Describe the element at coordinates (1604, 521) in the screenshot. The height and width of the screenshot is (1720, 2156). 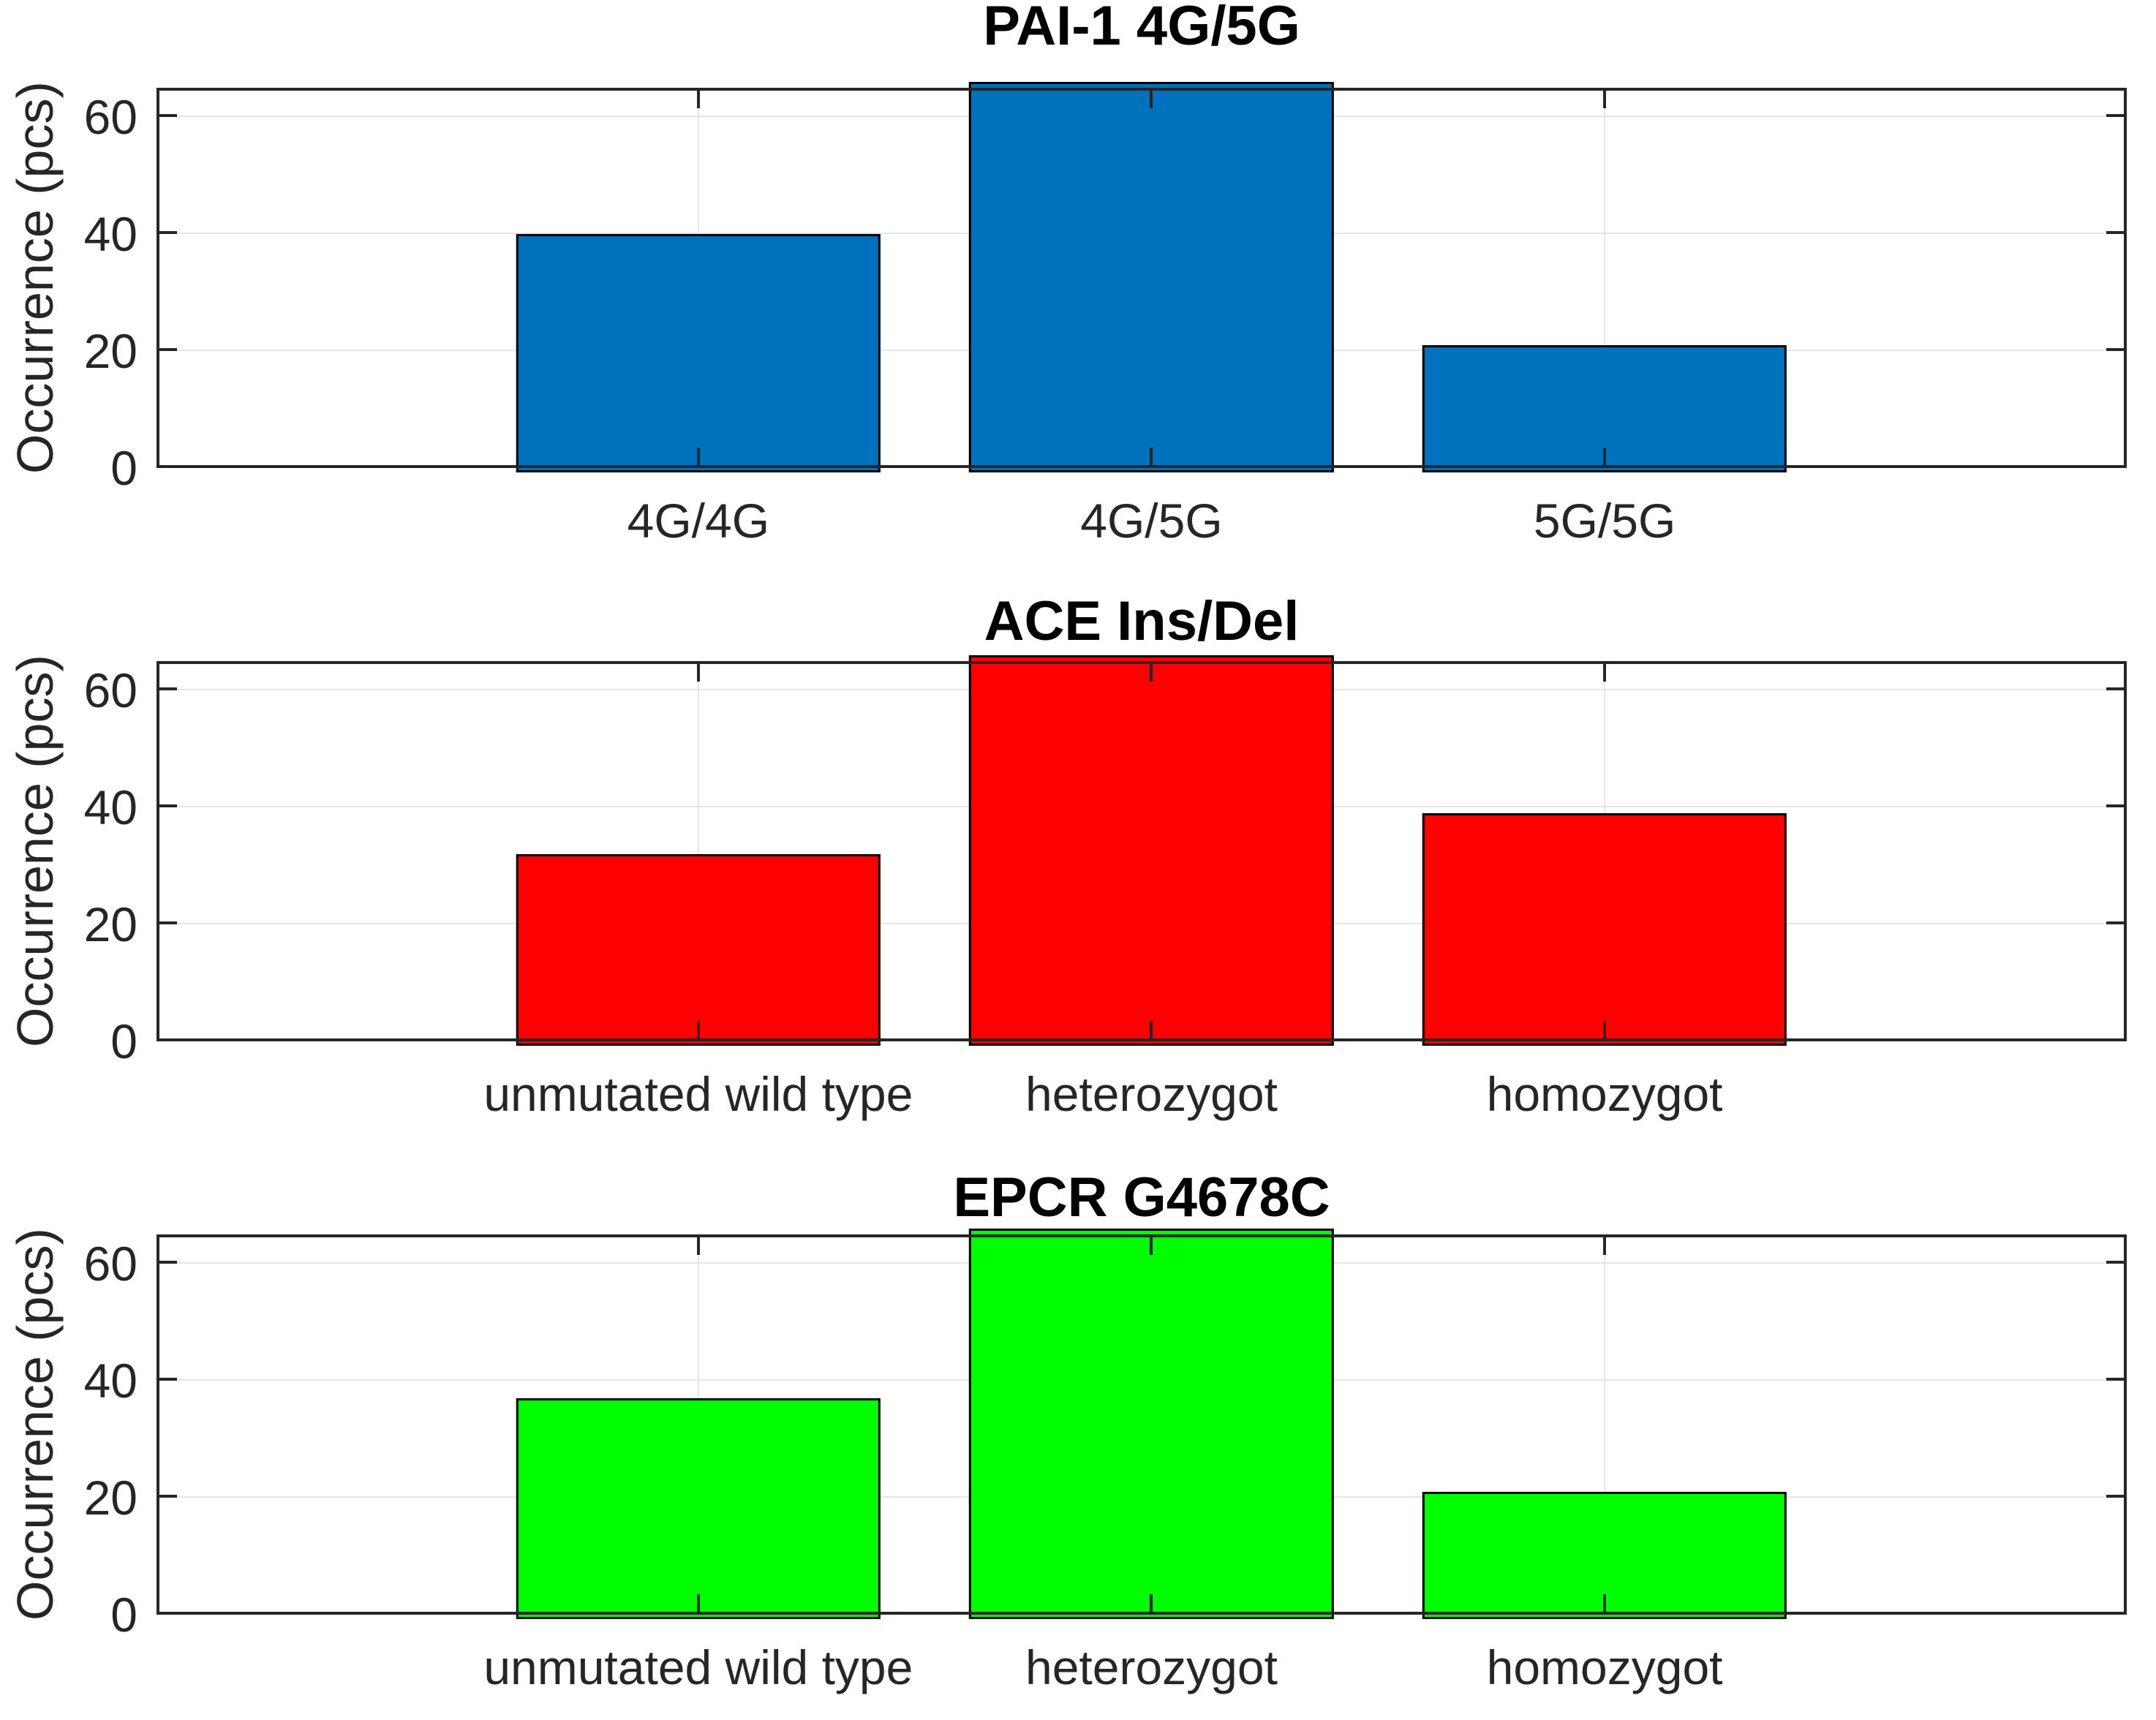
I see `x-tick-label: 5G/5G` at that location.